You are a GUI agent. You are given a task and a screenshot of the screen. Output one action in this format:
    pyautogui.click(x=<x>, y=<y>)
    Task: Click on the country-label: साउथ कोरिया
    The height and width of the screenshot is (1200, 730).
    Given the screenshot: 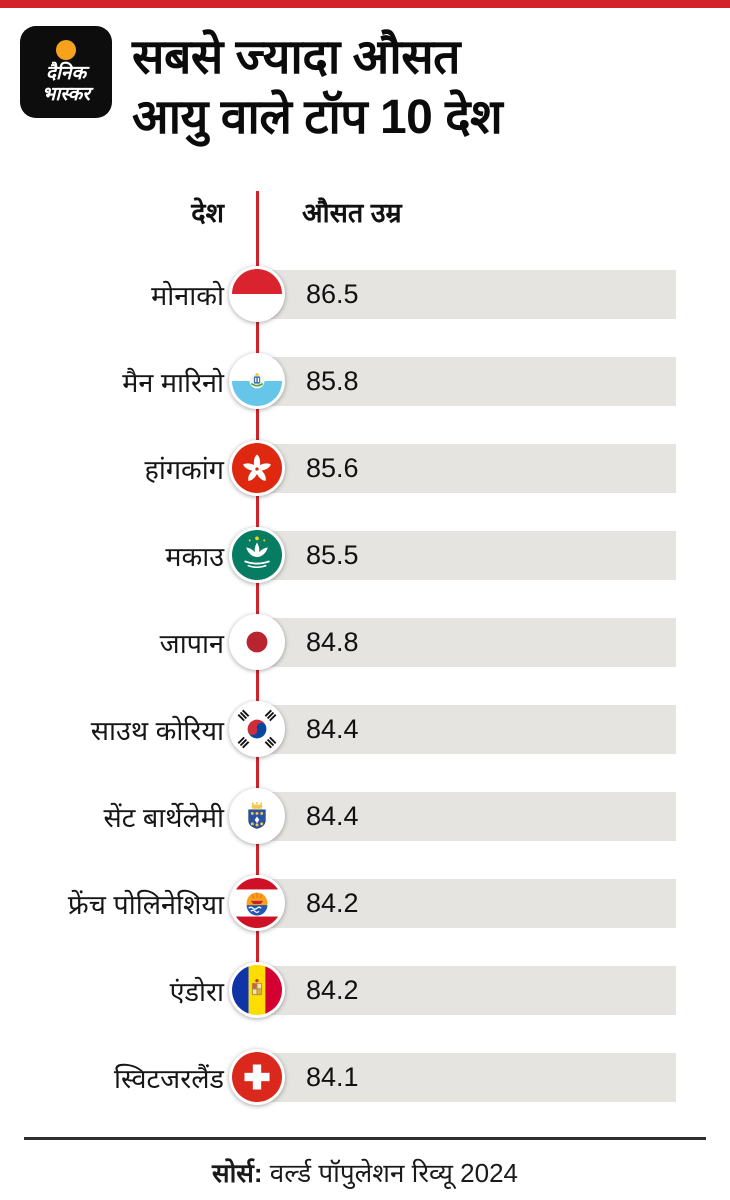 What is the action you would take?
    pyautogui.click(x=157, y=731)
    